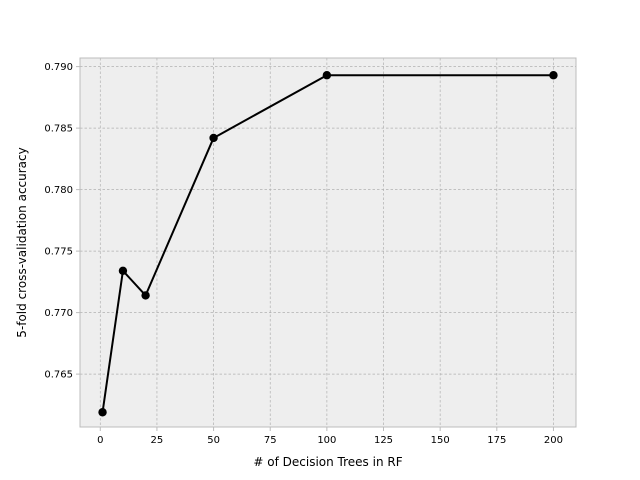 The height and width of the screenshot is (480, 640). What do you see at coordinates (213, 440) in the screenshot?
I see `x-tick-label: 50` at bounding box center [213, 440].